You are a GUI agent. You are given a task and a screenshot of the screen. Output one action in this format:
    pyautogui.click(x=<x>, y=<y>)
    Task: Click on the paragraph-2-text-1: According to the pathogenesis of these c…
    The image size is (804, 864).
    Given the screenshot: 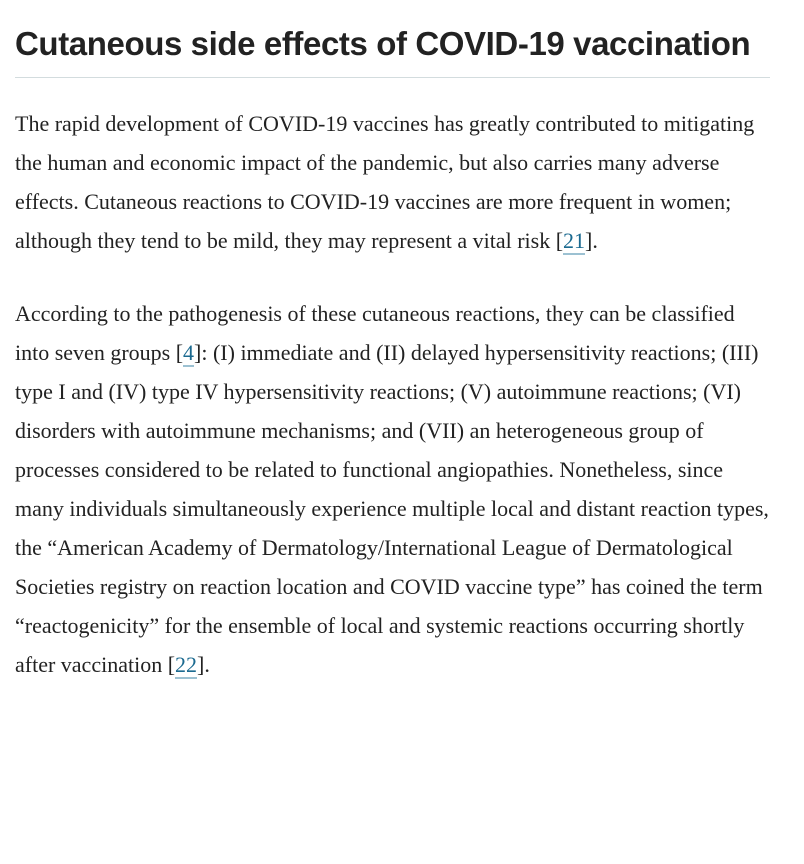 What is the action you would take?
    pyautogui.click(x=375, y=333)
    